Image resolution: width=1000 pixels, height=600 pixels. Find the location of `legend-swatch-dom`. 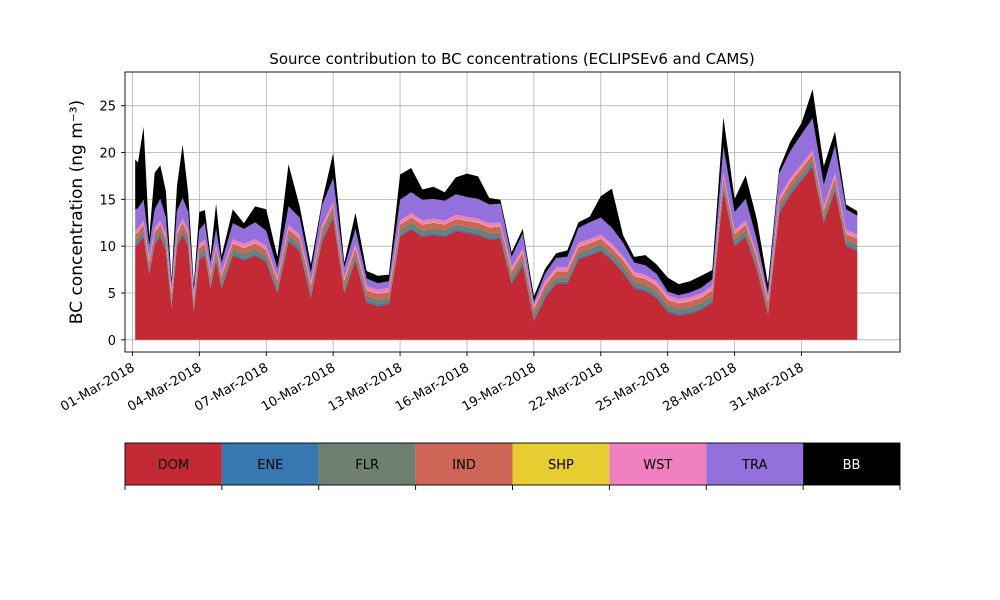

legend-swatch-dom is located at coordinates (173, 464).